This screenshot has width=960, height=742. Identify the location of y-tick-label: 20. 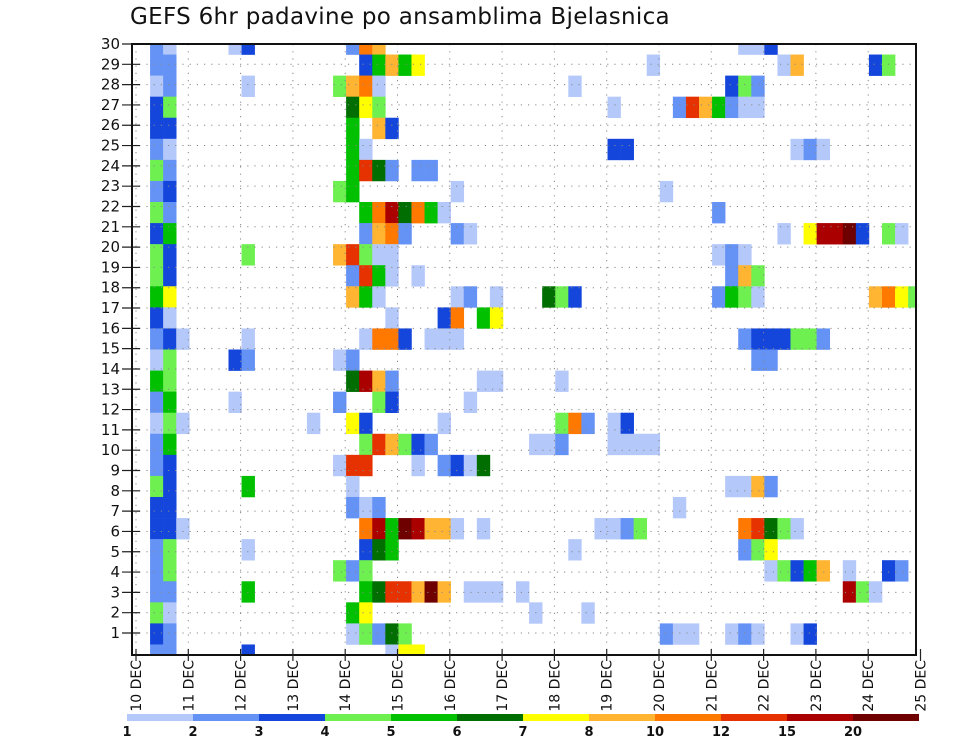
(110, 247).